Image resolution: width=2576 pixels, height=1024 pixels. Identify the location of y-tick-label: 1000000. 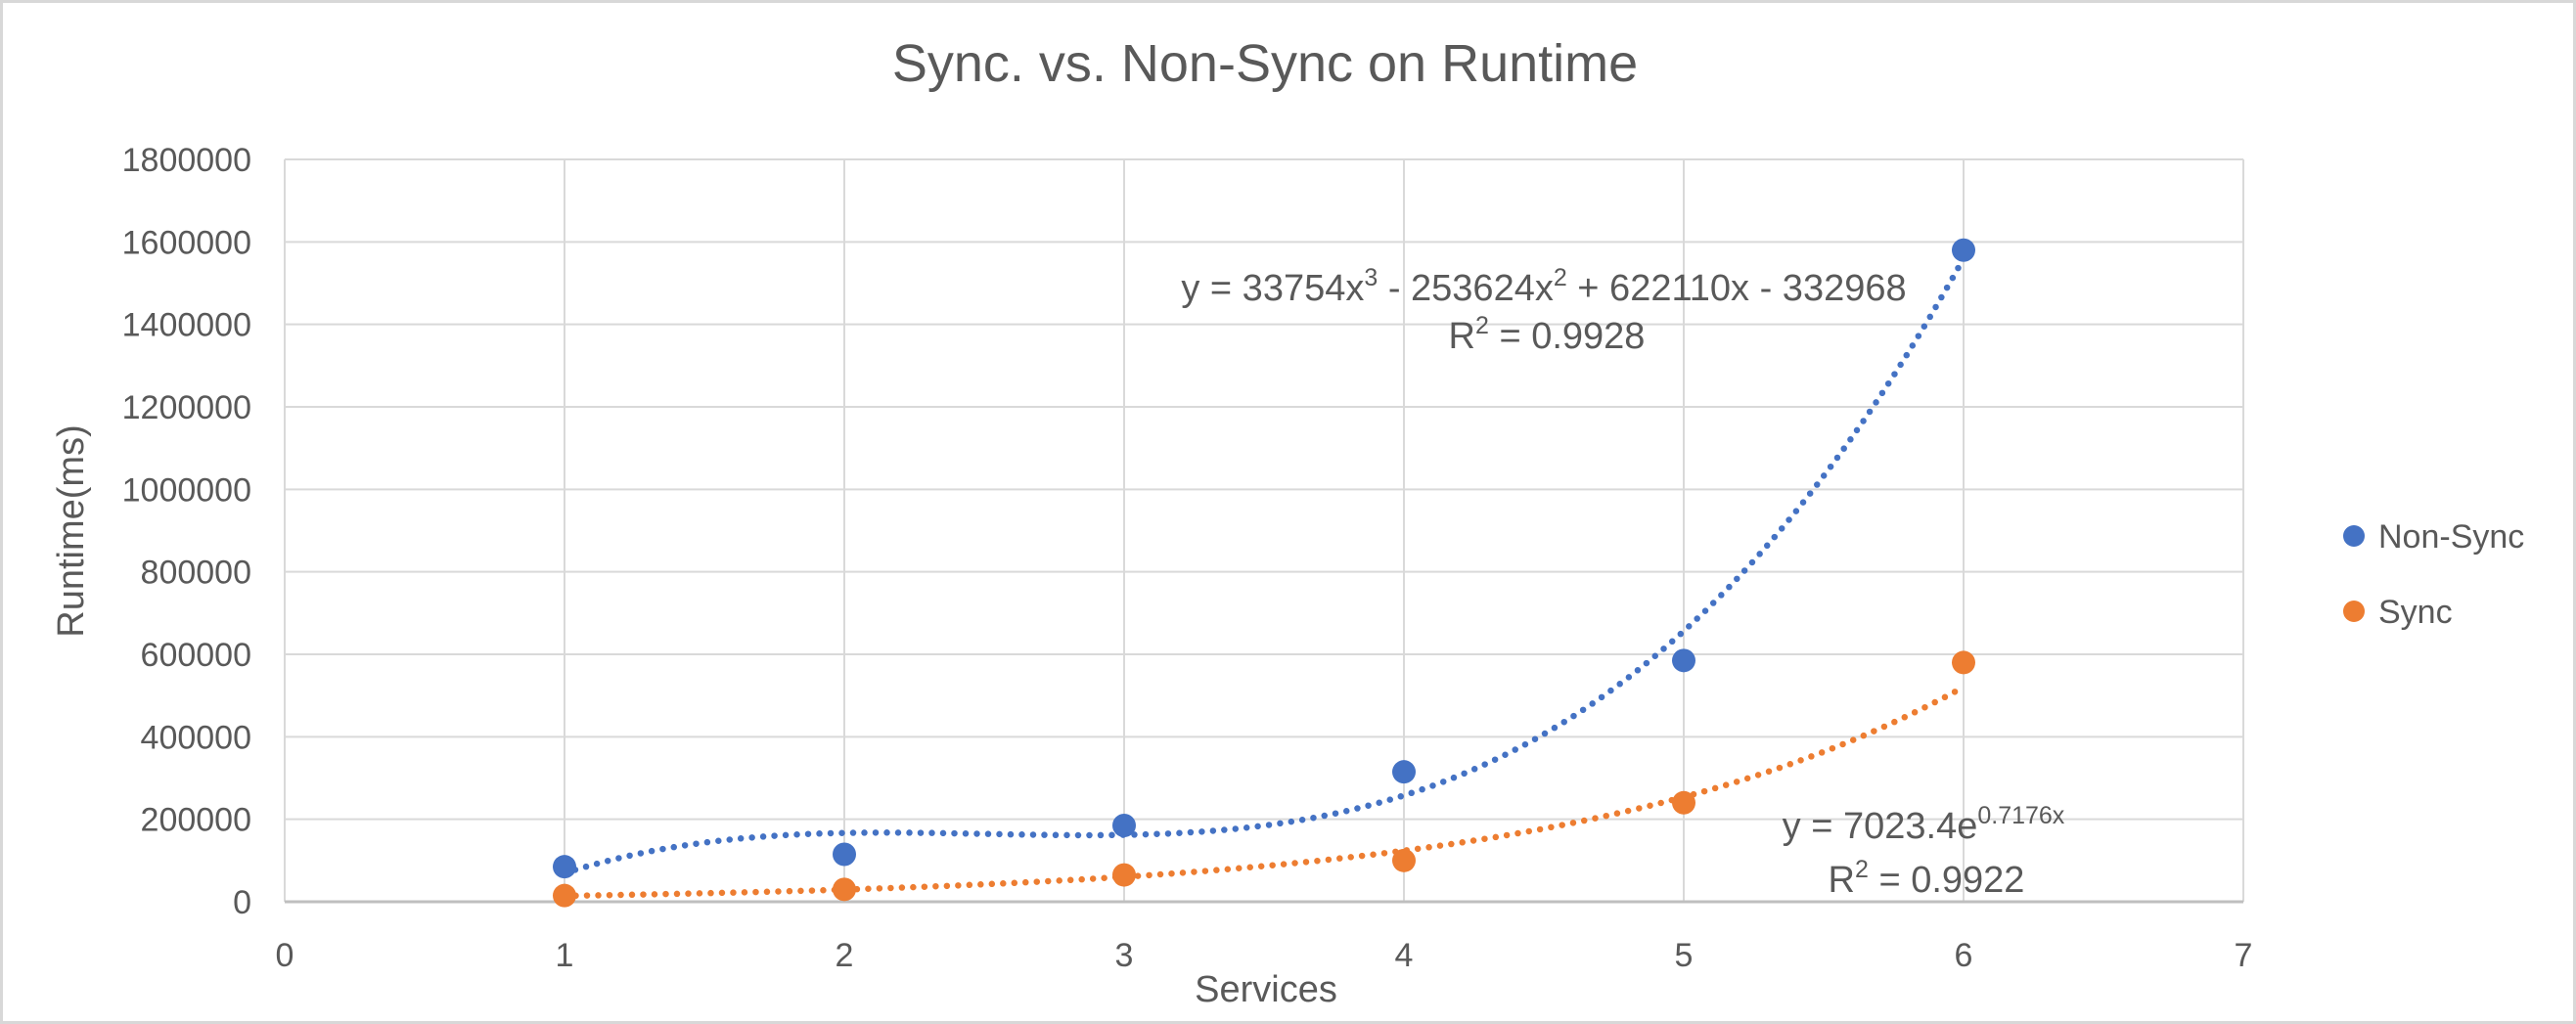
(186, 490).